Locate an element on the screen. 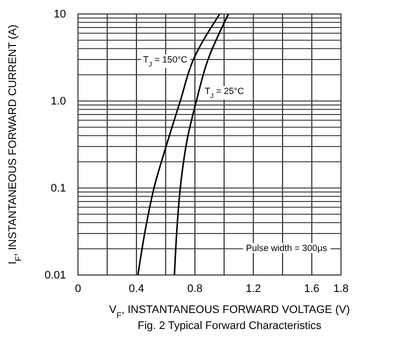 The width and height of the screenshot is (398, 348). y-tick-label: 0.01 is located at coordinates (55, 276).